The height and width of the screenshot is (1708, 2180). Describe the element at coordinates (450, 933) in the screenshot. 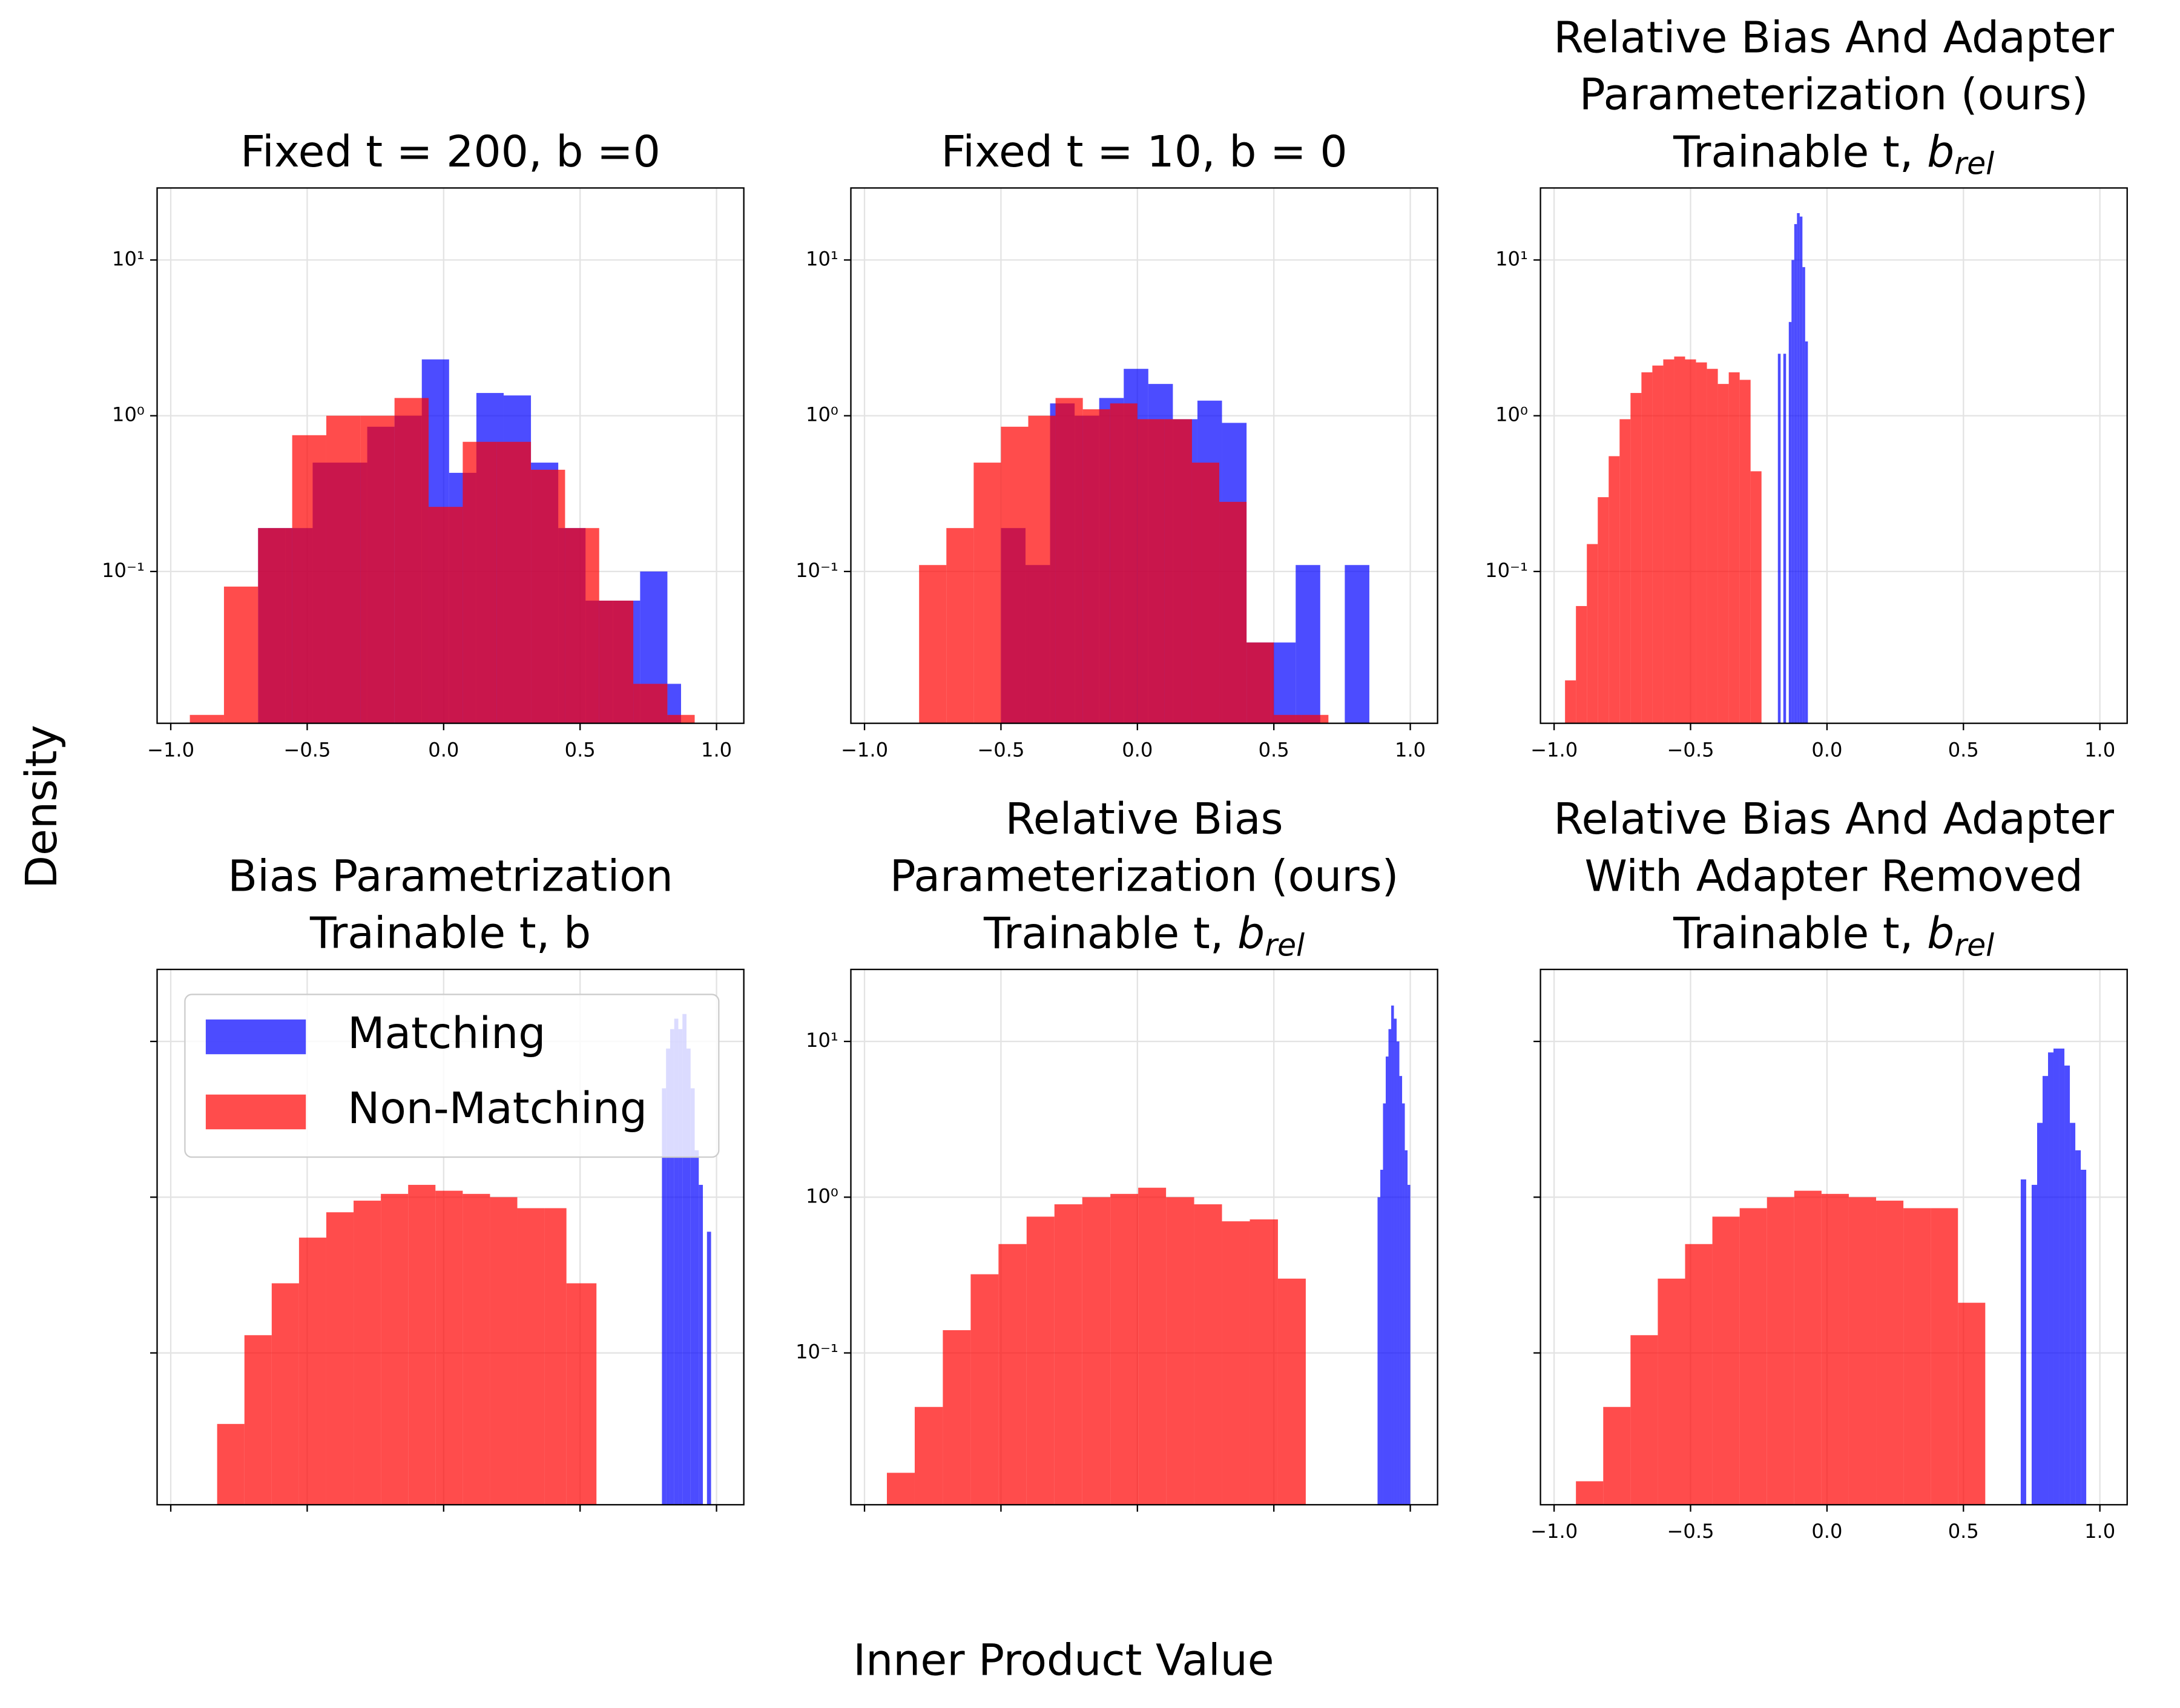

I see `chart-title: Trainable t, b` at that location.